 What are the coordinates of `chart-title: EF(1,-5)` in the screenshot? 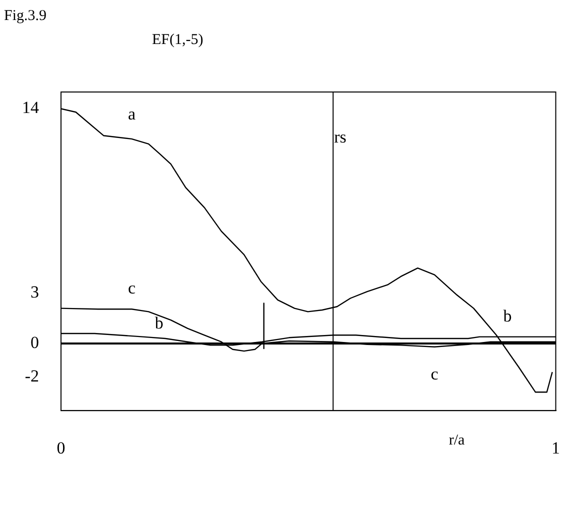 It's located at (178, 40).